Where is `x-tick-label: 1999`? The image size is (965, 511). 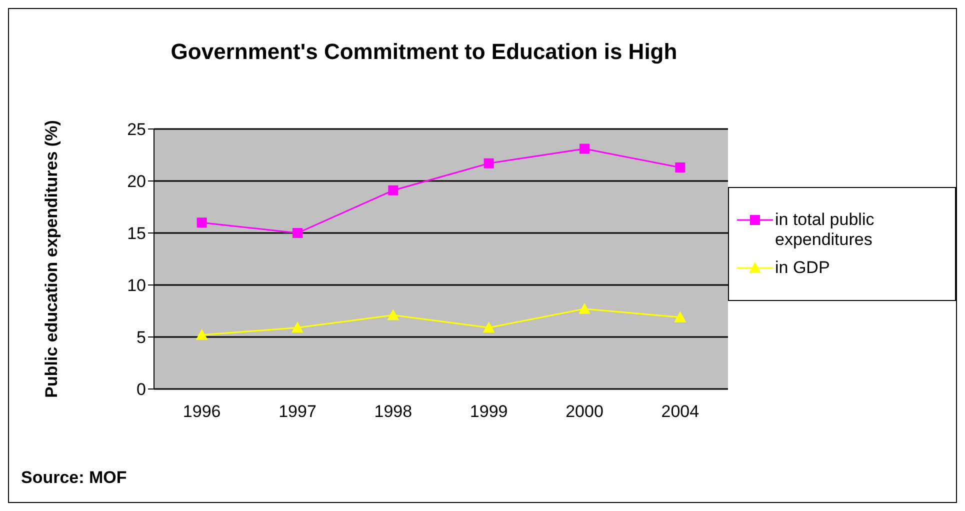 x-tick-label: 1999 is located at coordinates (489, 412).